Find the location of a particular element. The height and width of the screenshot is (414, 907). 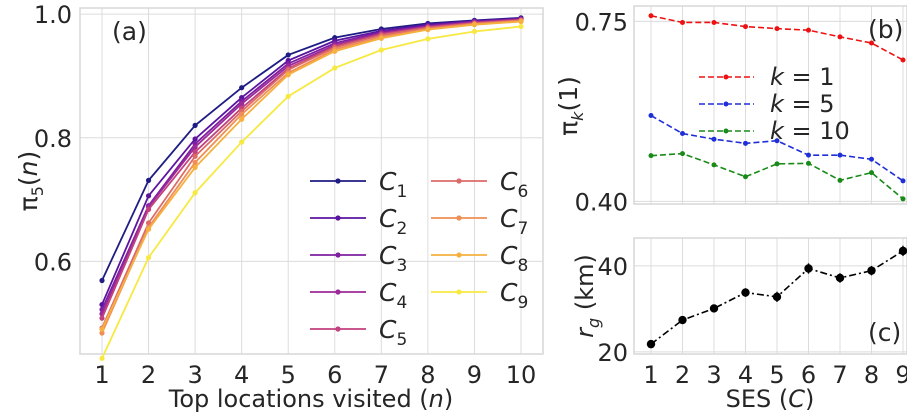

data-point-C7 is located at coordinates (102, 333).